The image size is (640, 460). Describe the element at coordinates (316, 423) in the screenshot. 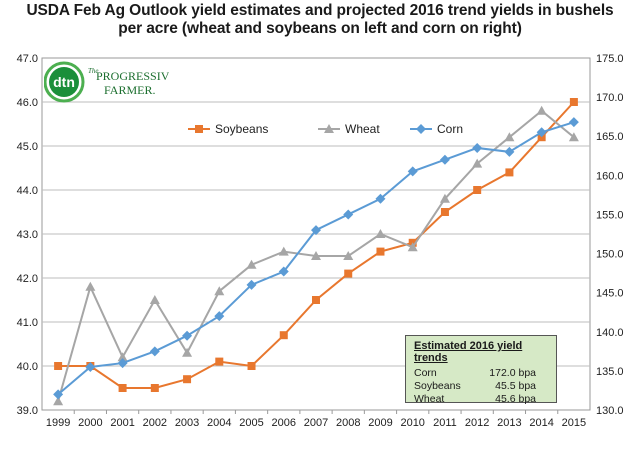

I see `x-tick-label: 2007` at that location.